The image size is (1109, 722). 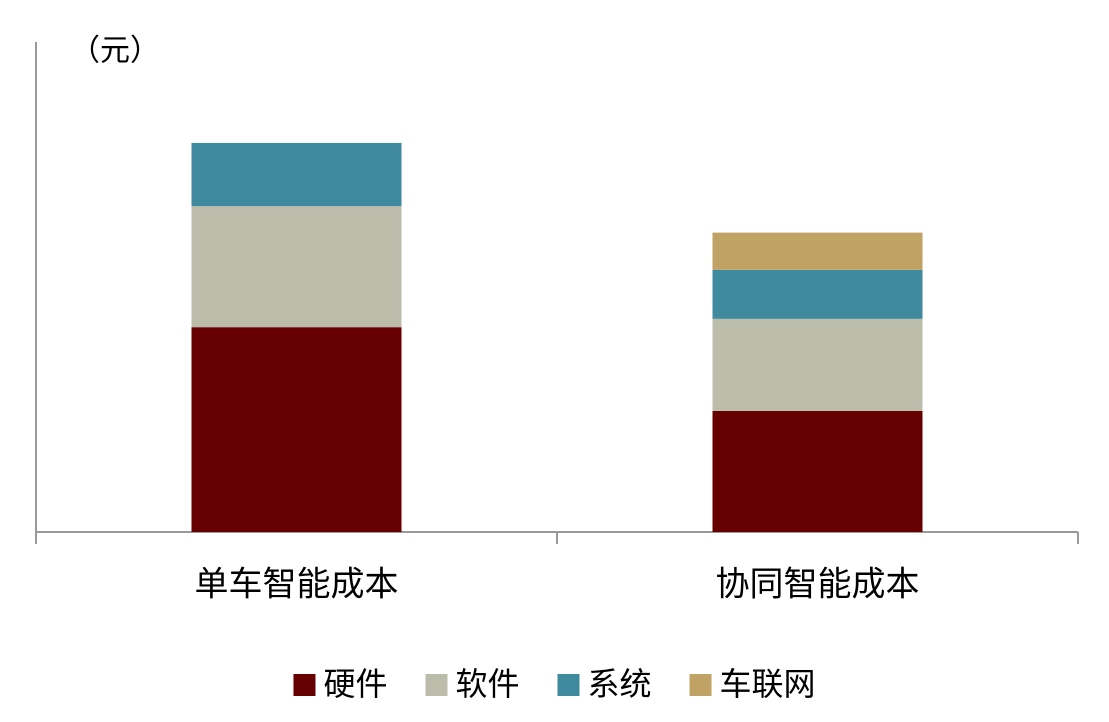 What do you see at coordinates (355, 684) in the screenshot?
I see `legend-label: 硬件` at bounding box center [355, 684].